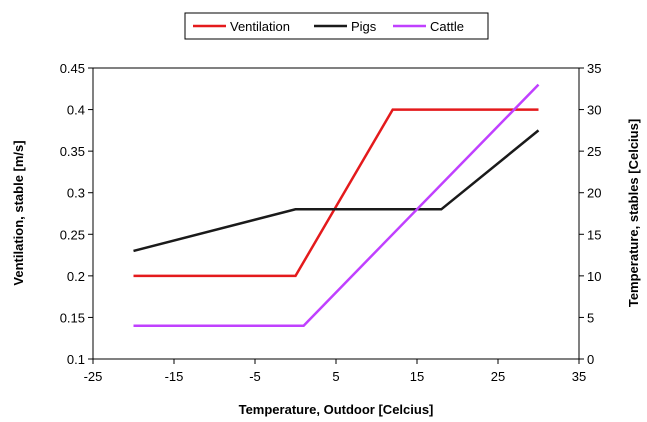 This screenshot has height=422, width=647. I want to click on y-tick-label: 0.15, so click(72, 317).